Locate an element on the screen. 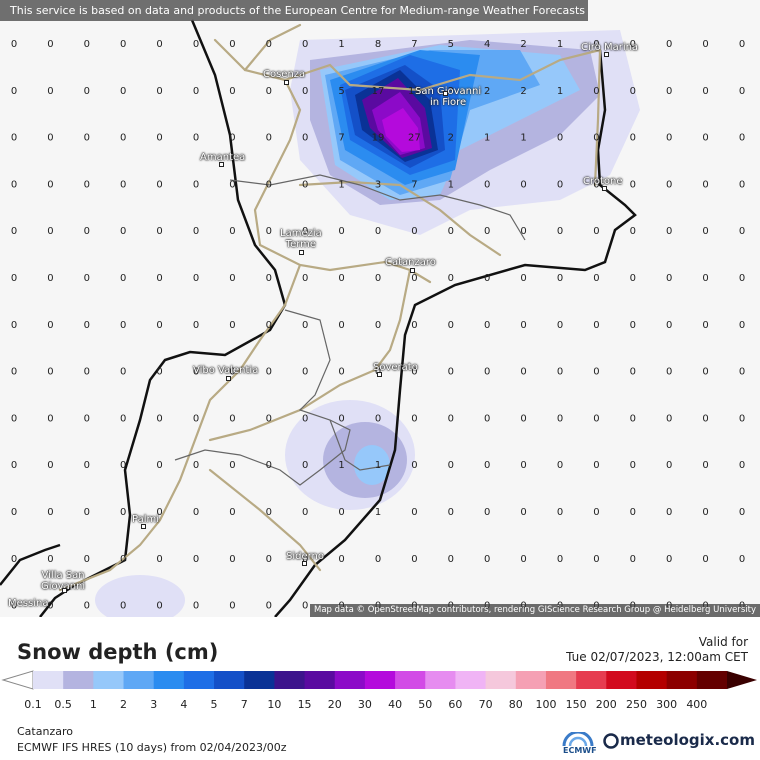  city-crotone: Crotone is located at coordinates (603, 181).